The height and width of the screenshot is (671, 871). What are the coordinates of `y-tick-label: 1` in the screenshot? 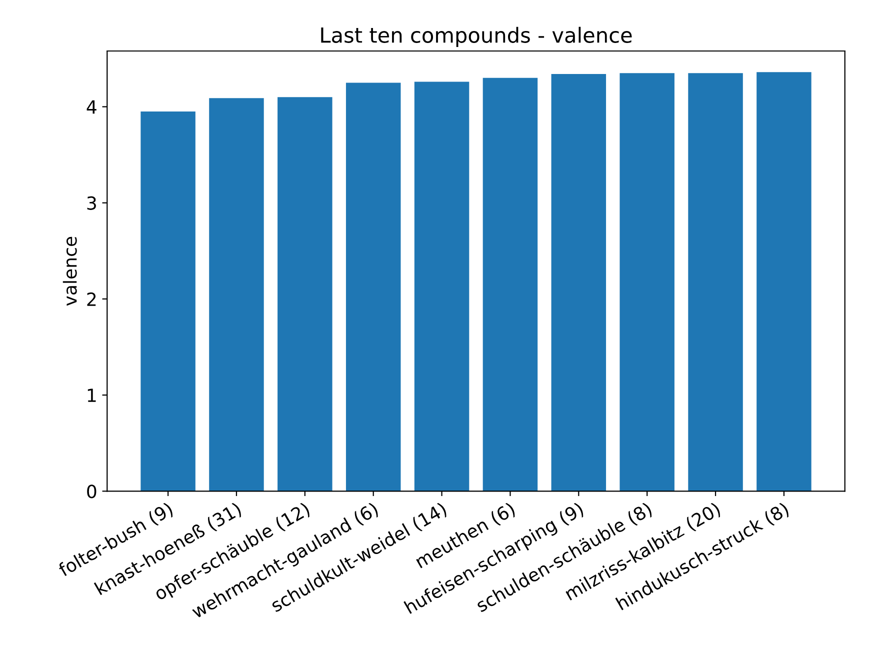 It's located at (92, 395).